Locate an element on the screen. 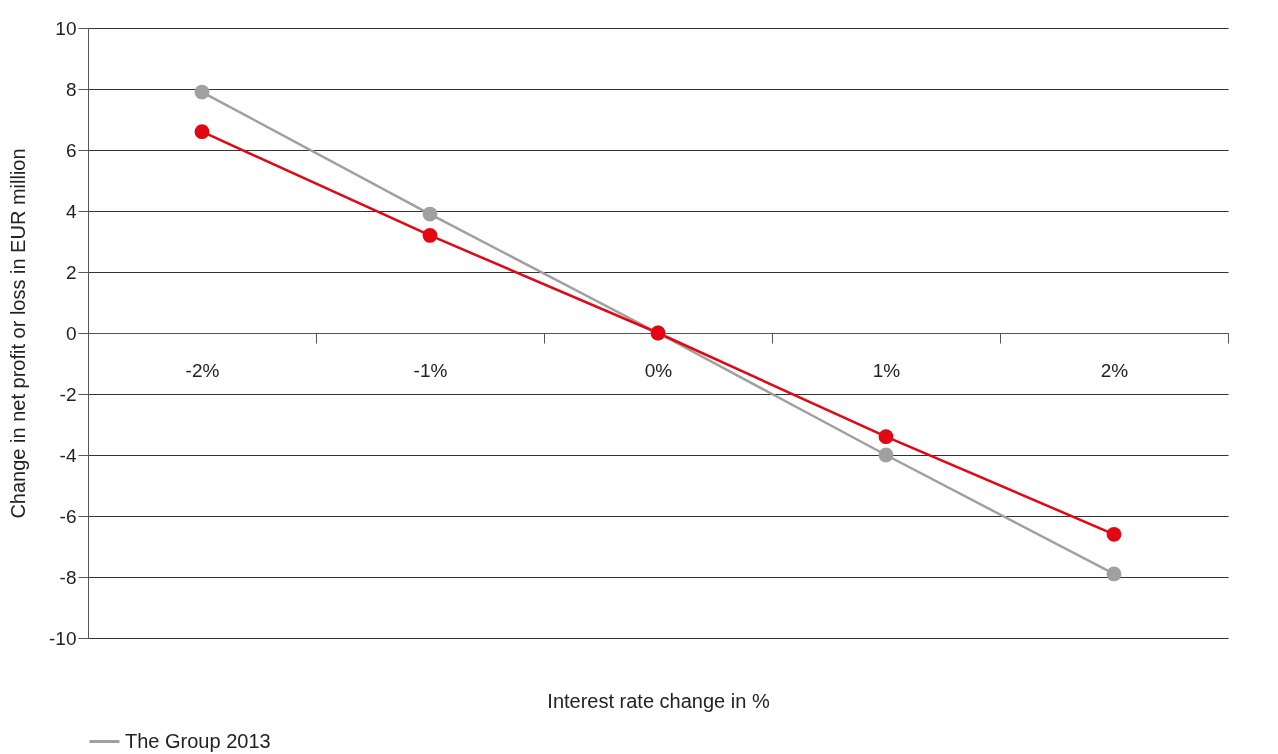 The width and height of the screenshot is (1278, 754). x-tick-label: 1% is located at coordinates (886, 370).